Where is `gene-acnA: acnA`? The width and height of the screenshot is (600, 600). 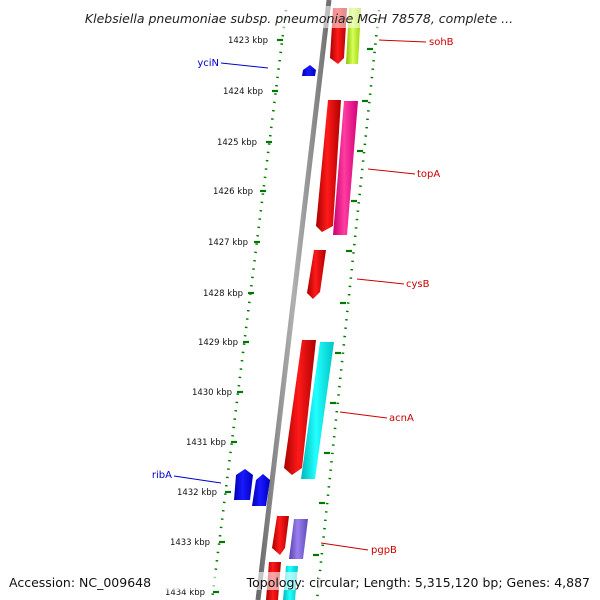
gene-acnA: acnA is located at coordinates (349, 409).